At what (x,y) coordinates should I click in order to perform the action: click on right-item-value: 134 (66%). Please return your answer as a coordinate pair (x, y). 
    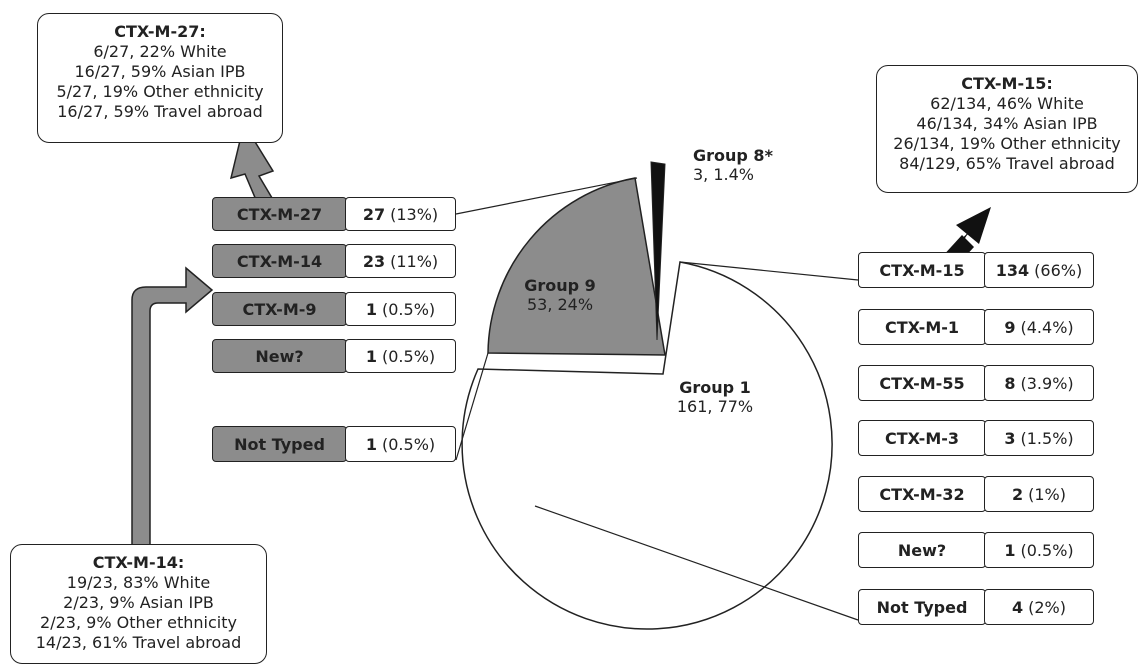
    Looking at the image, I should click on (1039, 270).